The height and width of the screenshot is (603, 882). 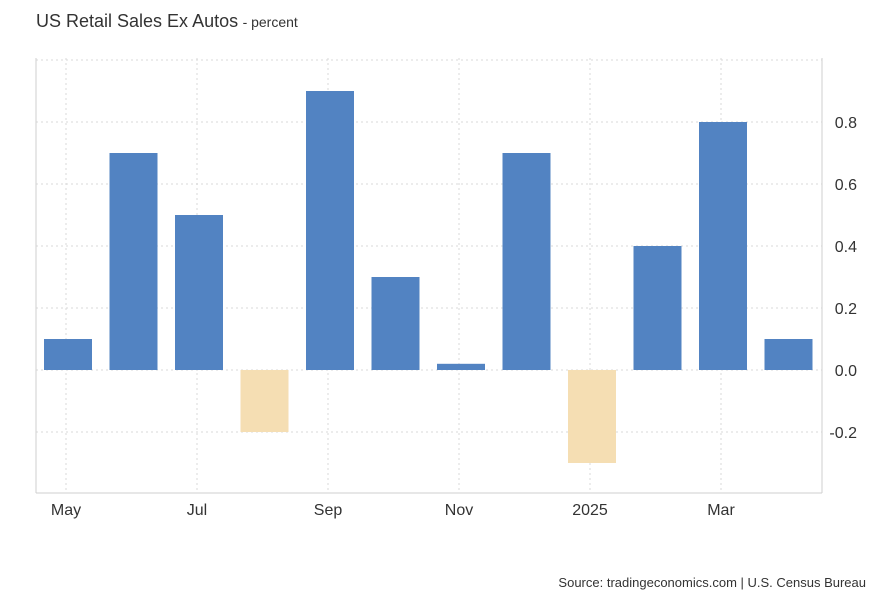 What do you see at coordinates (137, 21) in the screenshot?
I see `chart-title: US Retail Sales Ex Autos` at bounding box center [137, 21].